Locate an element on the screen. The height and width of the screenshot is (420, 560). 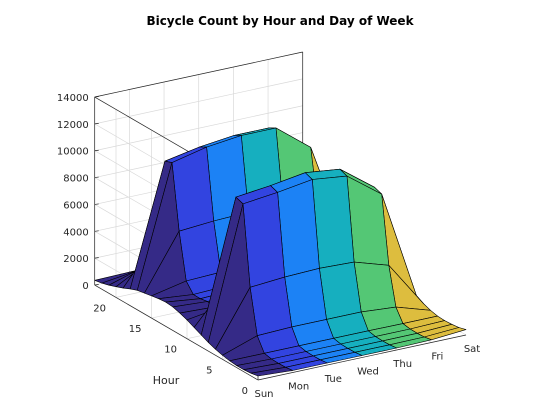
z-tick-label: 6000 is located at coordinates (75, 205).